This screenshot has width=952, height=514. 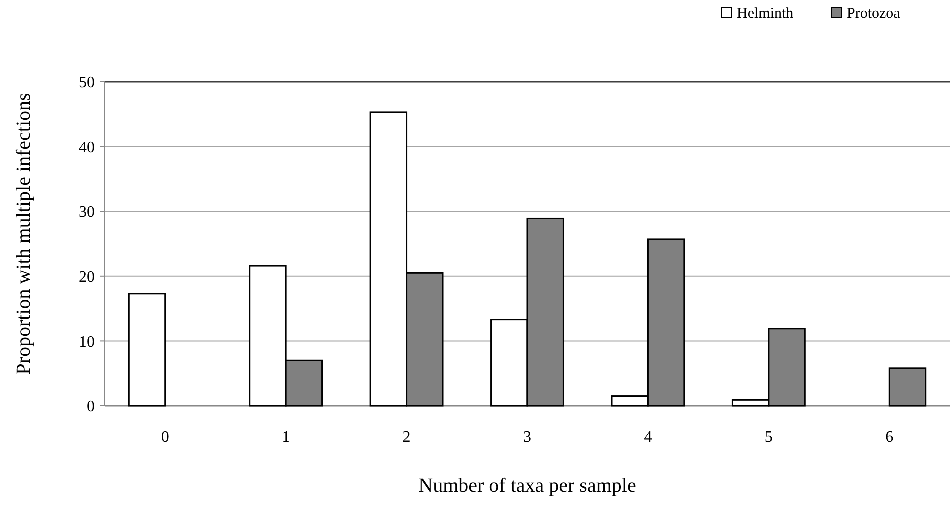 What do you see at coordinates (765, 14) in the screenshot?
I see `legend-label: Helminth` at bounding box center [765, 14].